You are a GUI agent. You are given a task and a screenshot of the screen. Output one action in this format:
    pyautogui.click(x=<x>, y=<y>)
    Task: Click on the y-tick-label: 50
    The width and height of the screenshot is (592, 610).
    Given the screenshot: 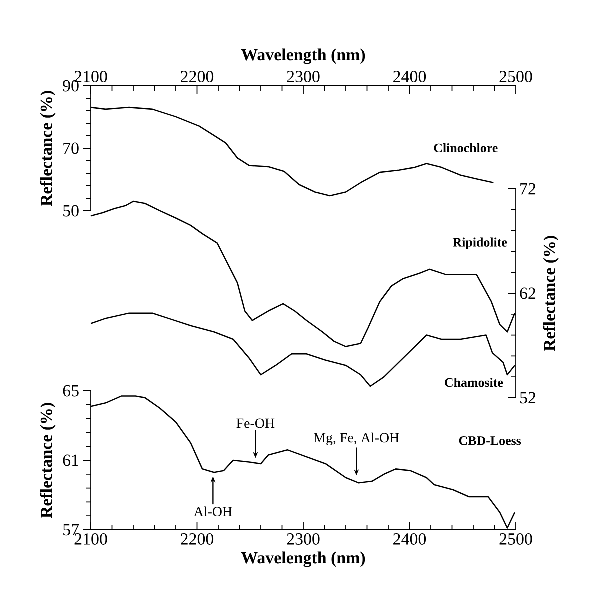 What is the action you would take?
    pyautogui.click(x=71, y=211)
    